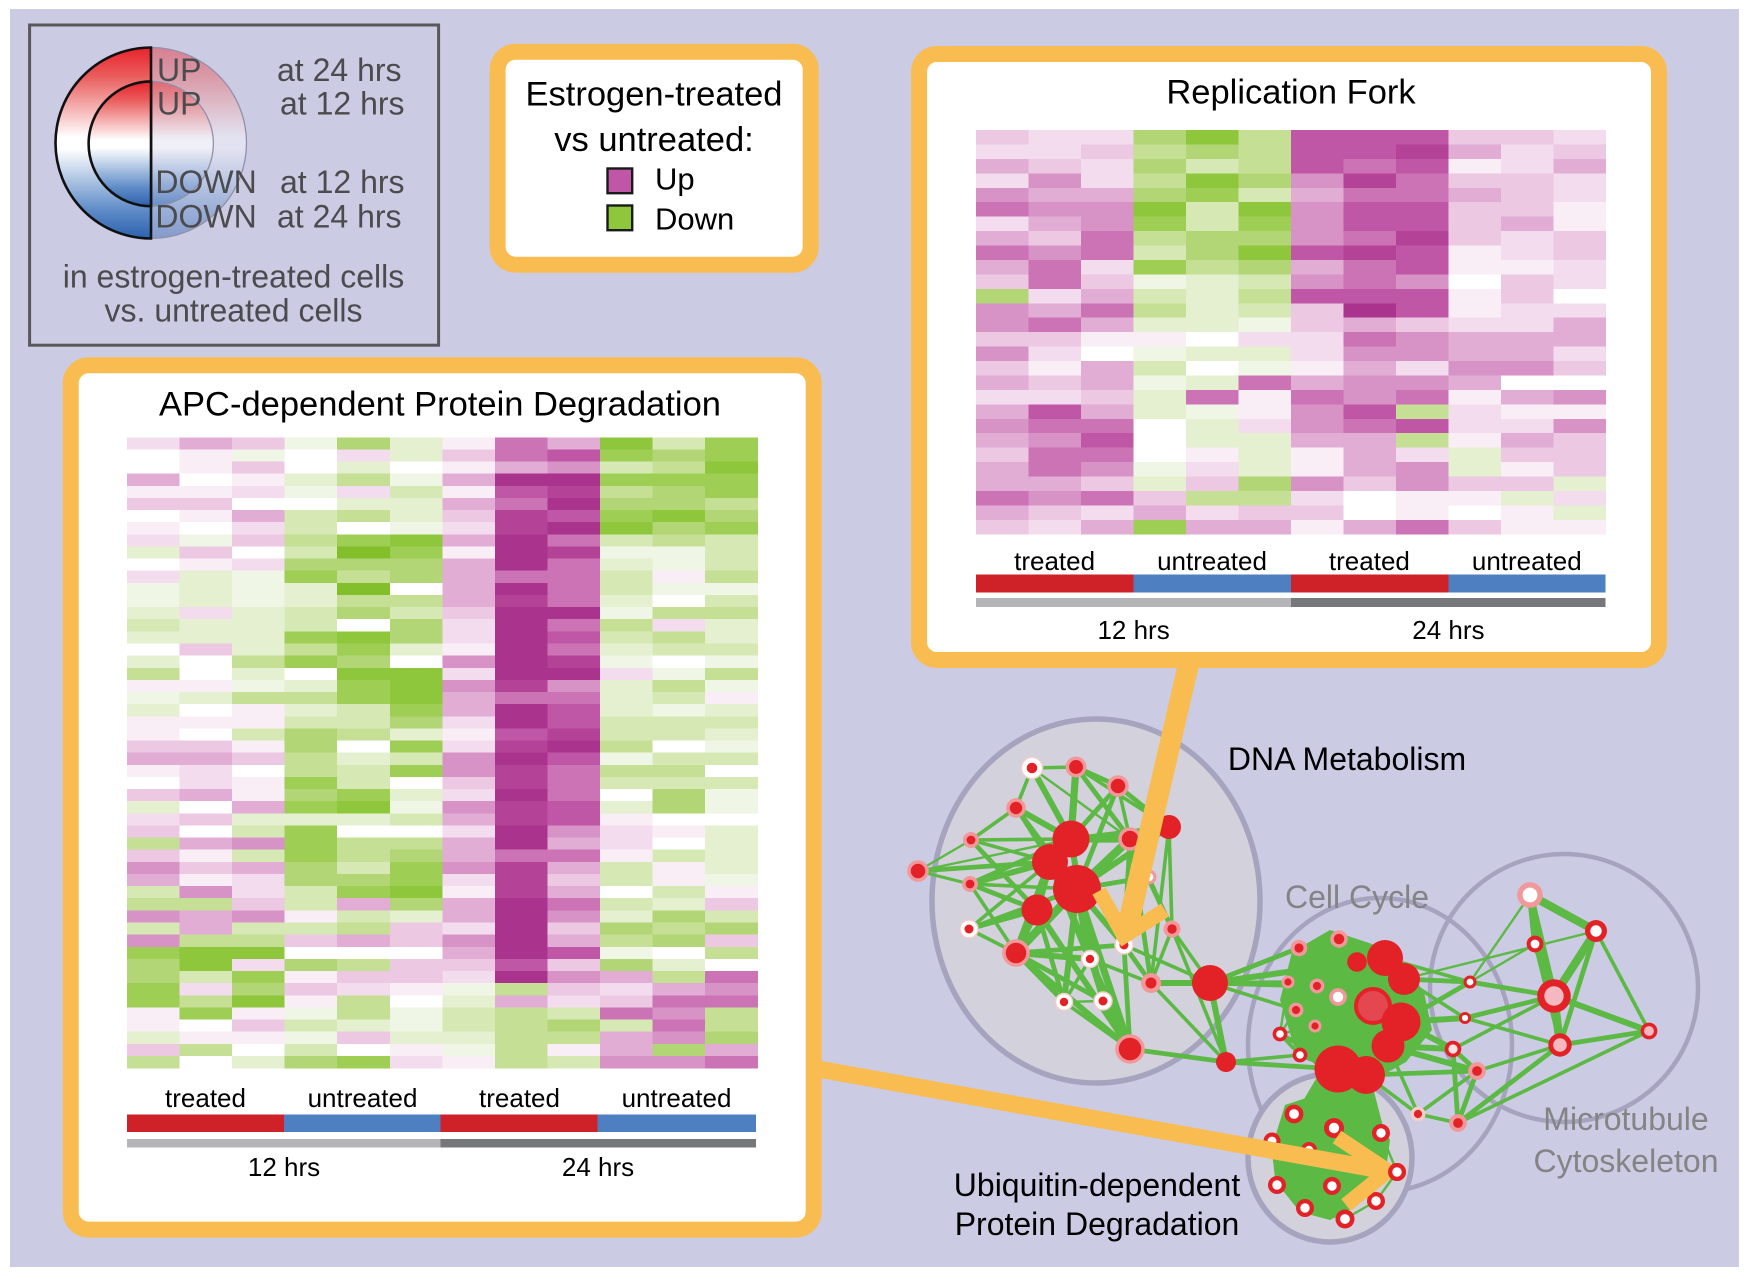 The image size is (1750, 1279). What do you see at coordinates (234, 311) in the screenshot?
I see `svg-text: vs. untreated cells` at bounding box center [234, 311].